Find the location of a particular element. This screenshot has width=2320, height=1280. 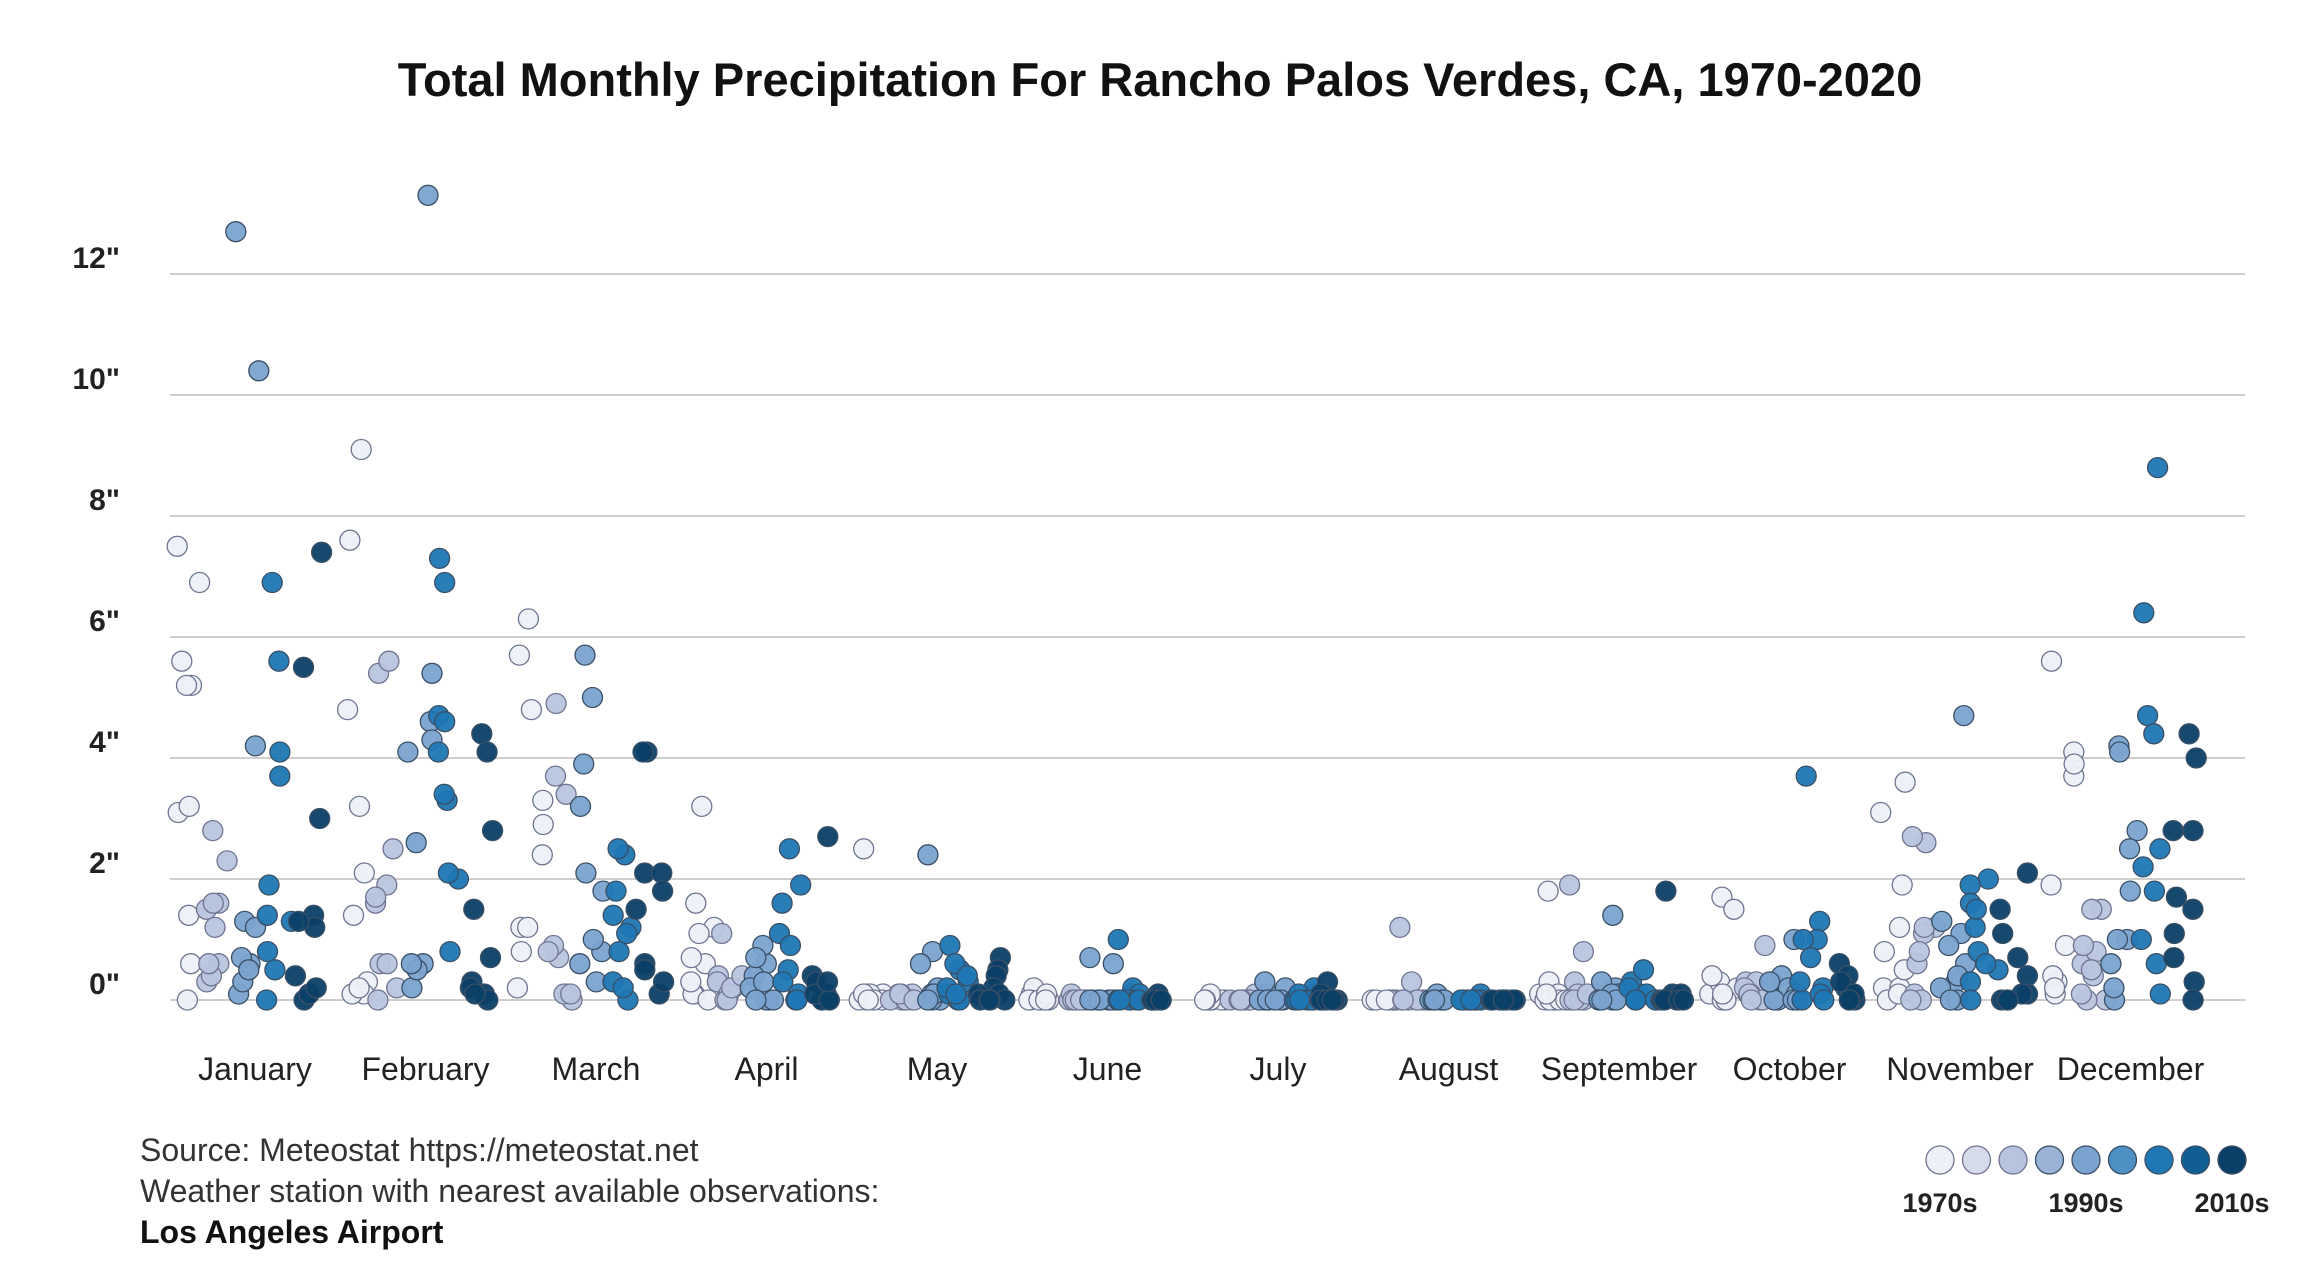

legend-label: 1990s is located at coordinates (2085, 1203).